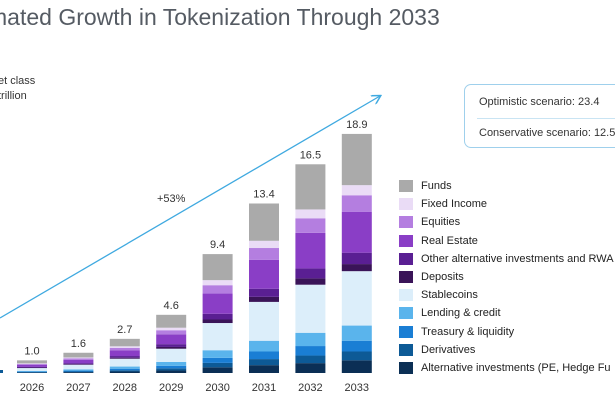 The width and height of the screenshot is (615, 410). What do you see at coordinates (441, 222) in the screenshot?
I see `legend-label: Equities` at bounding box center [441, 222].